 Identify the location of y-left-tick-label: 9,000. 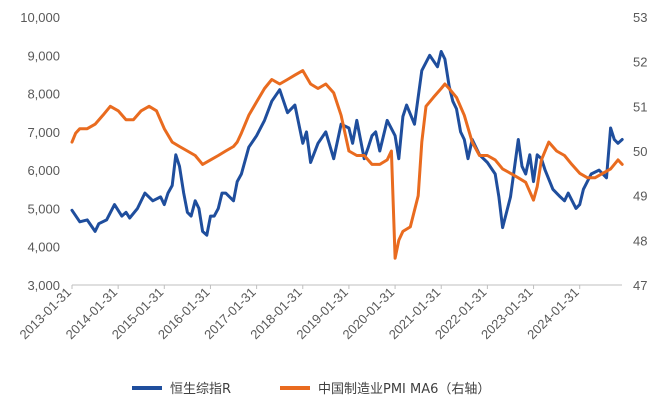
(43, 55).